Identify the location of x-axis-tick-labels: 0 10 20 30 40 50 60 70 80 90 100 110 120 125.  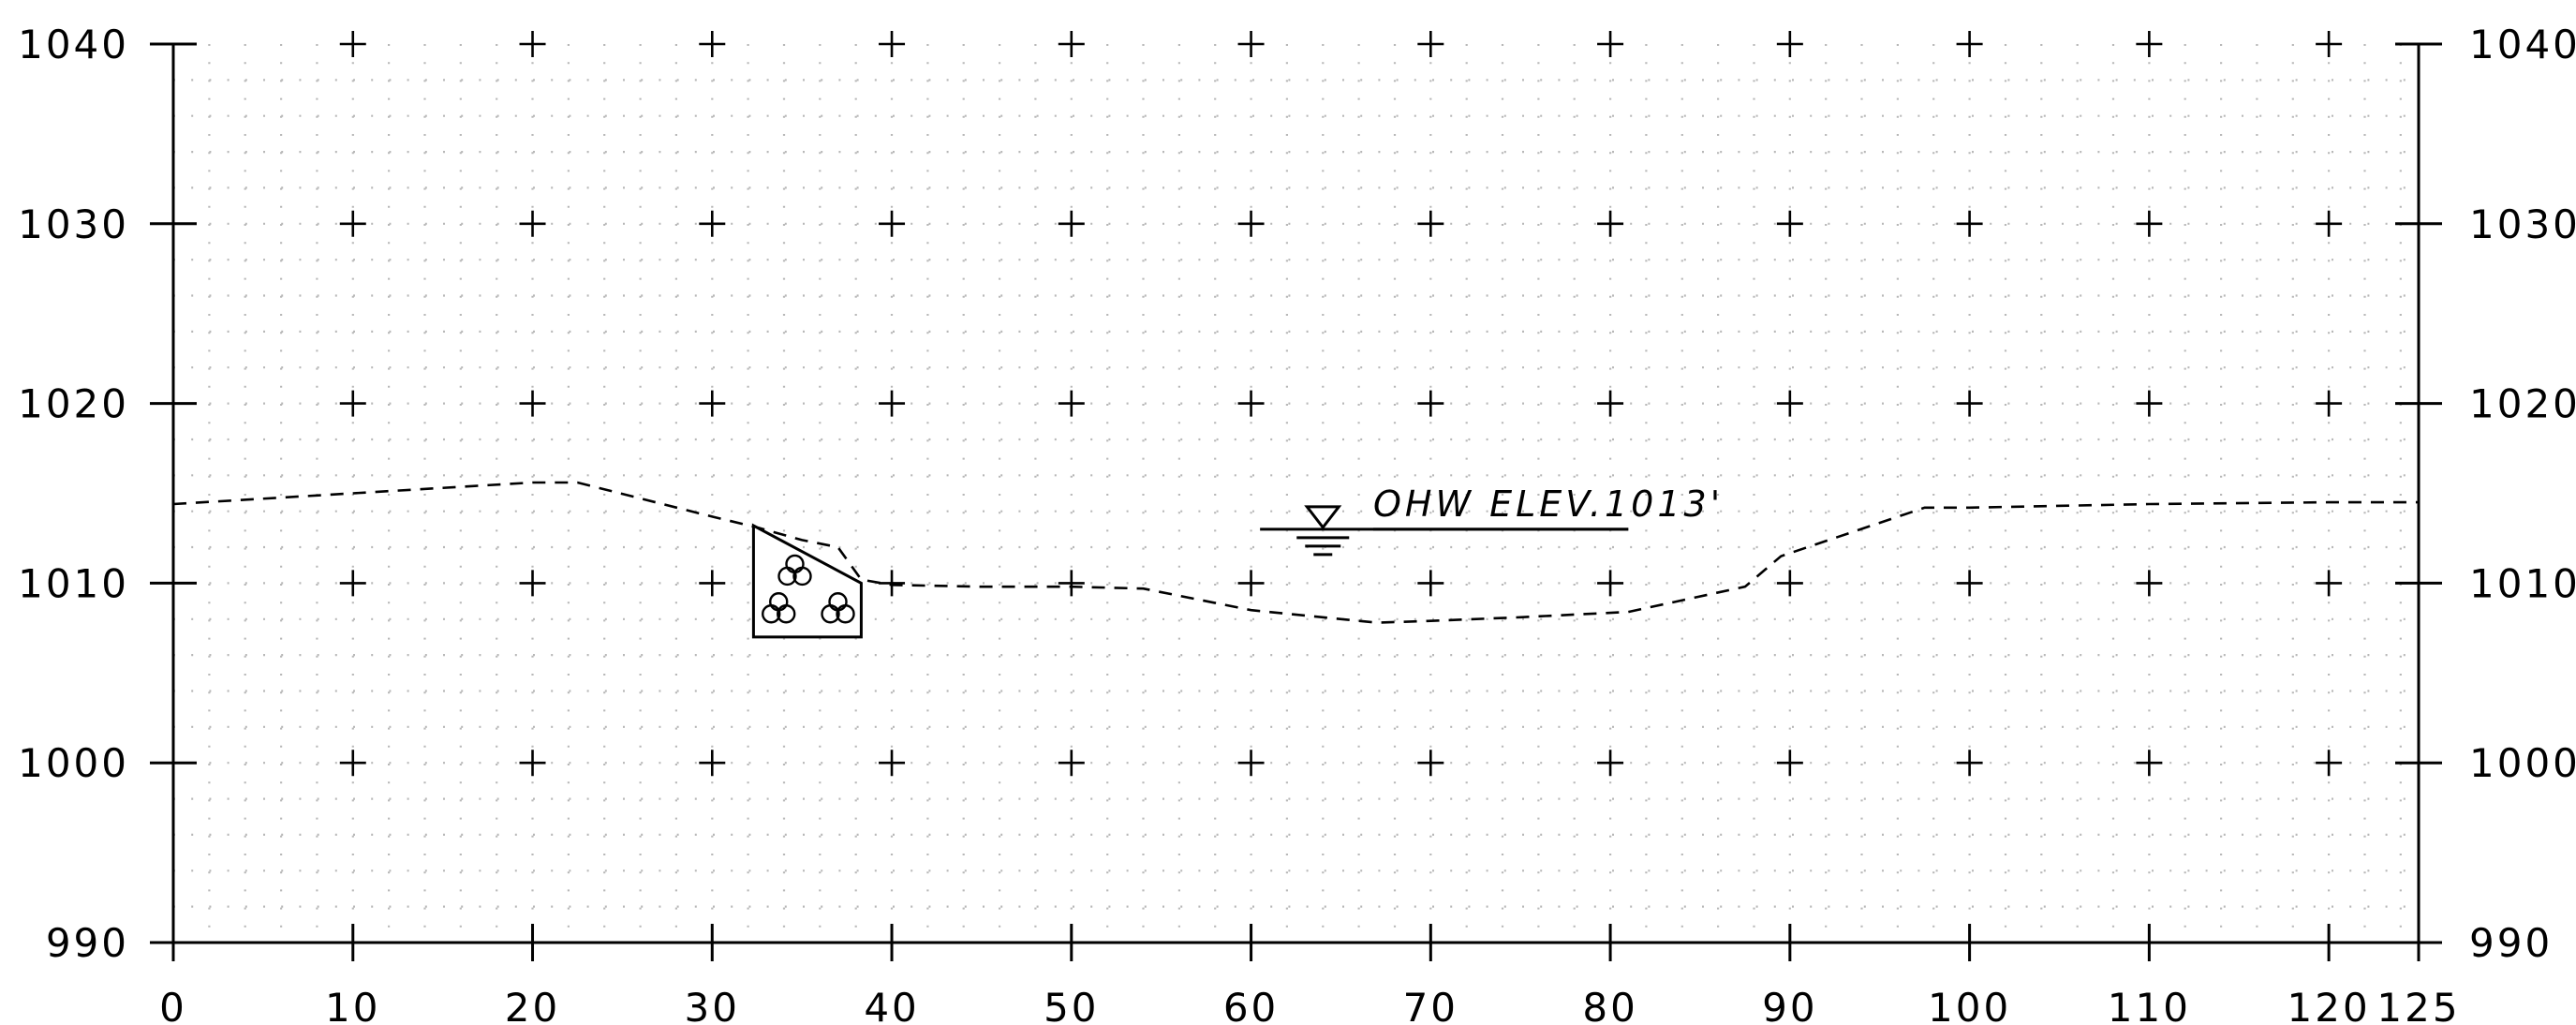
(1310, 1005).